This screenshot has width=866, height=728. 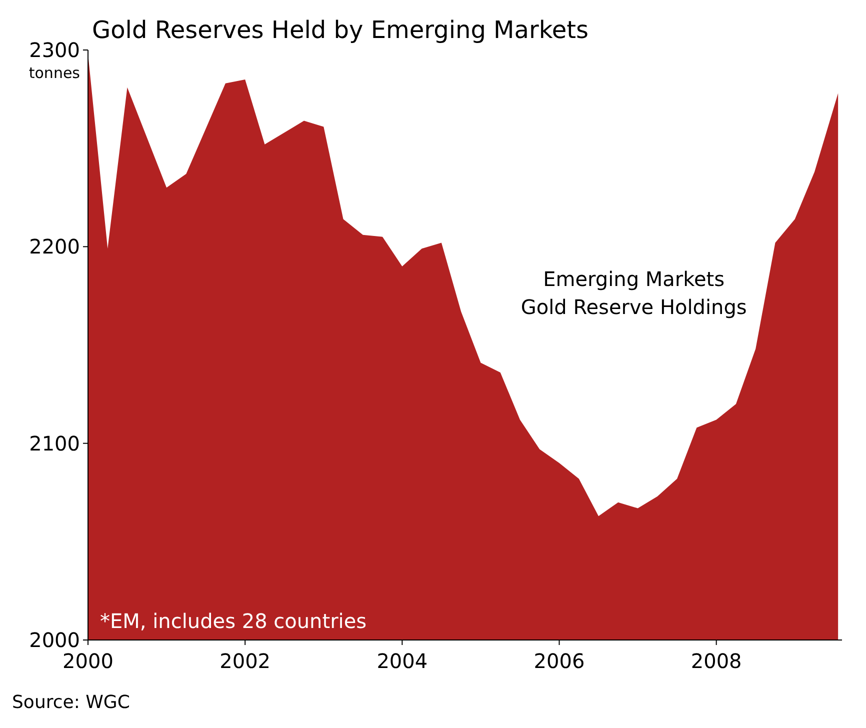 I want to click on x-tick-label: 2000, so click(x=88, y=661).